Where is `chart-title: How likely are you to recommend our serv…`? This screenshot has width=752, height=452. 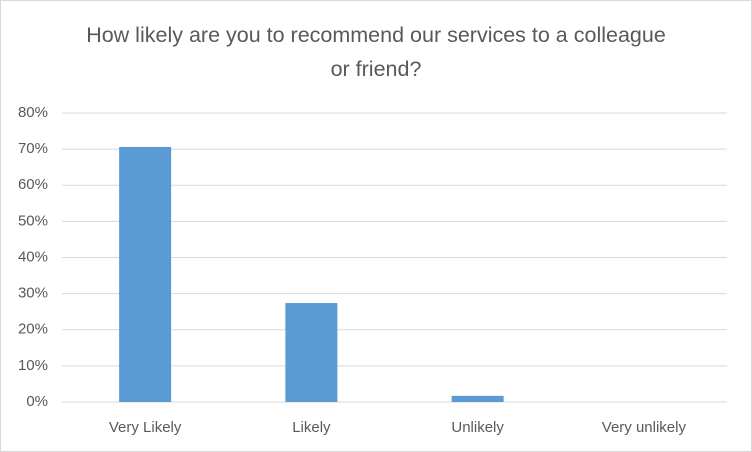
chart-title: How likely are you to recommend our serv… is located at coordinates (376, 52).